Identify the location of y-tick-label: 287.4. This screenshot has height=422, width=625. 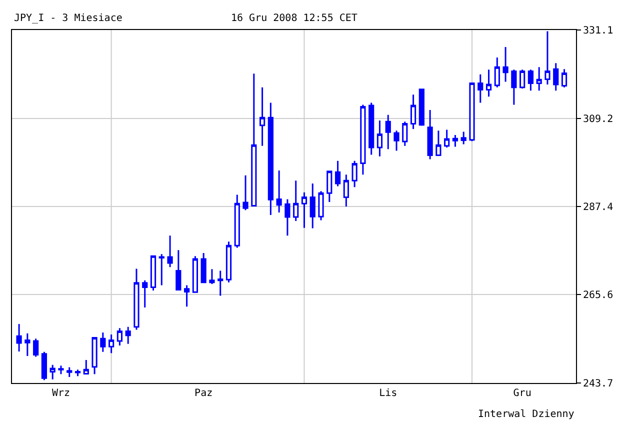
(598, 207).